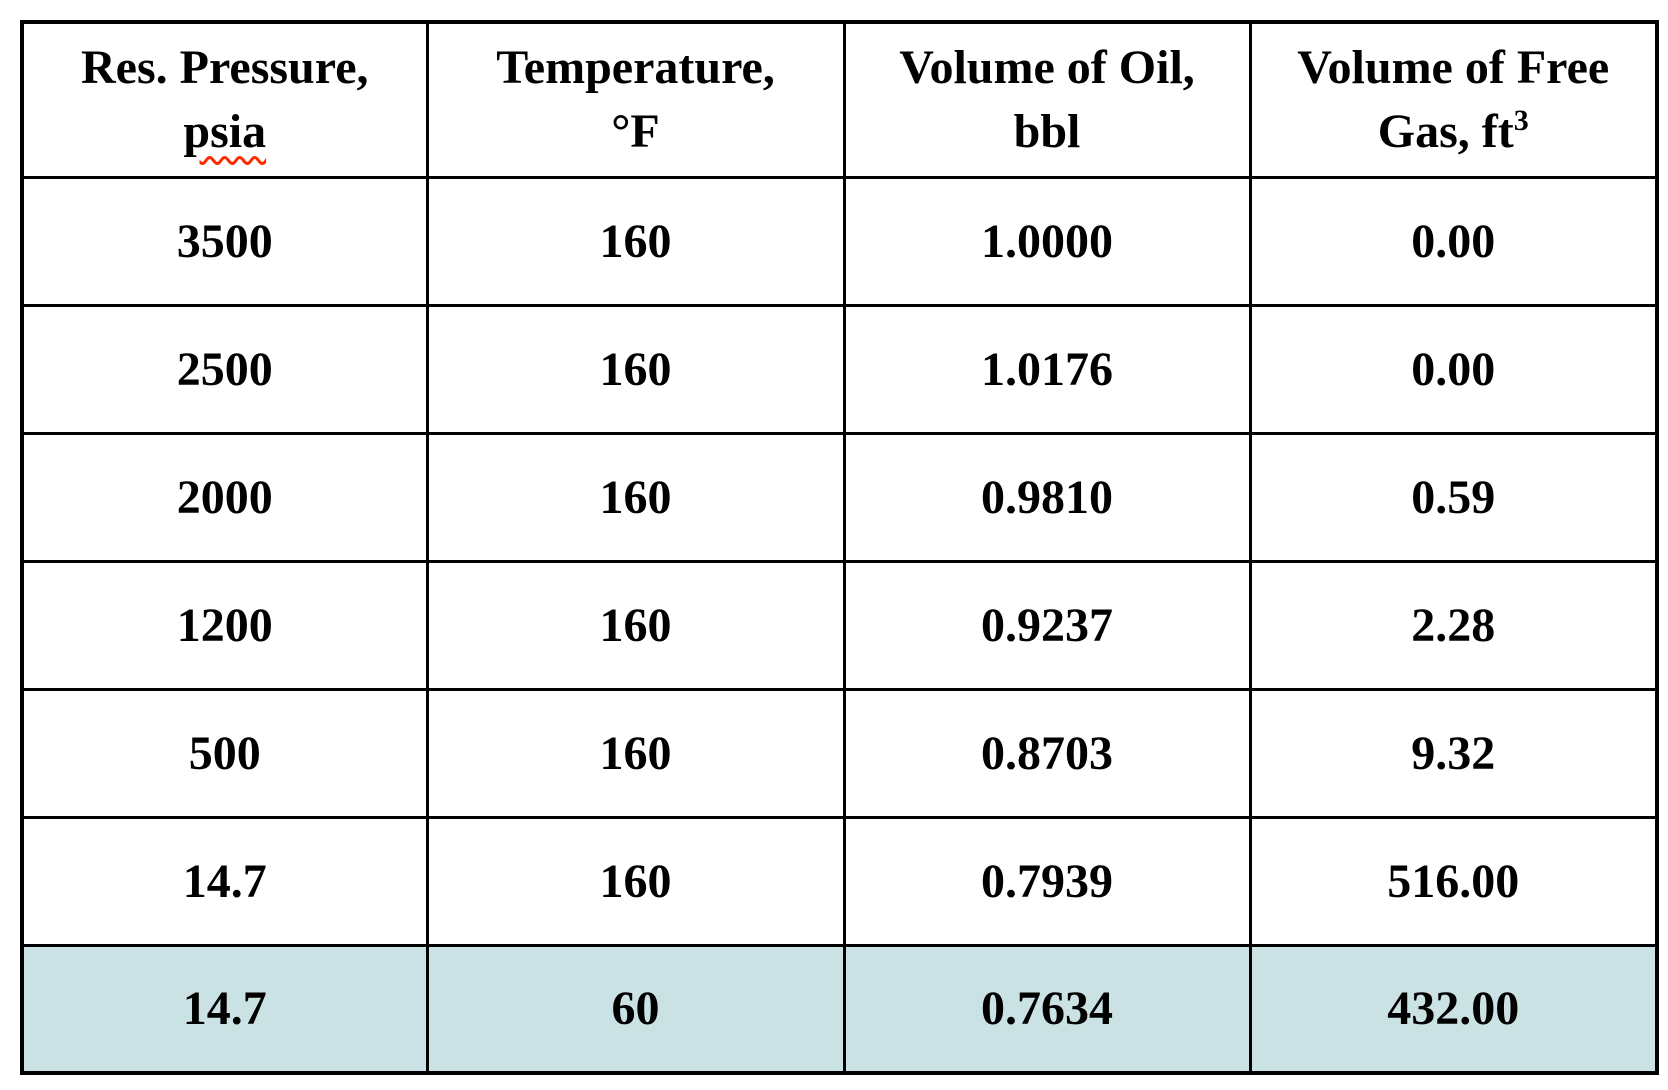 This screenshot has width=1668, height=1090. I want to click on header-line: bbl, so click(1047, 131).